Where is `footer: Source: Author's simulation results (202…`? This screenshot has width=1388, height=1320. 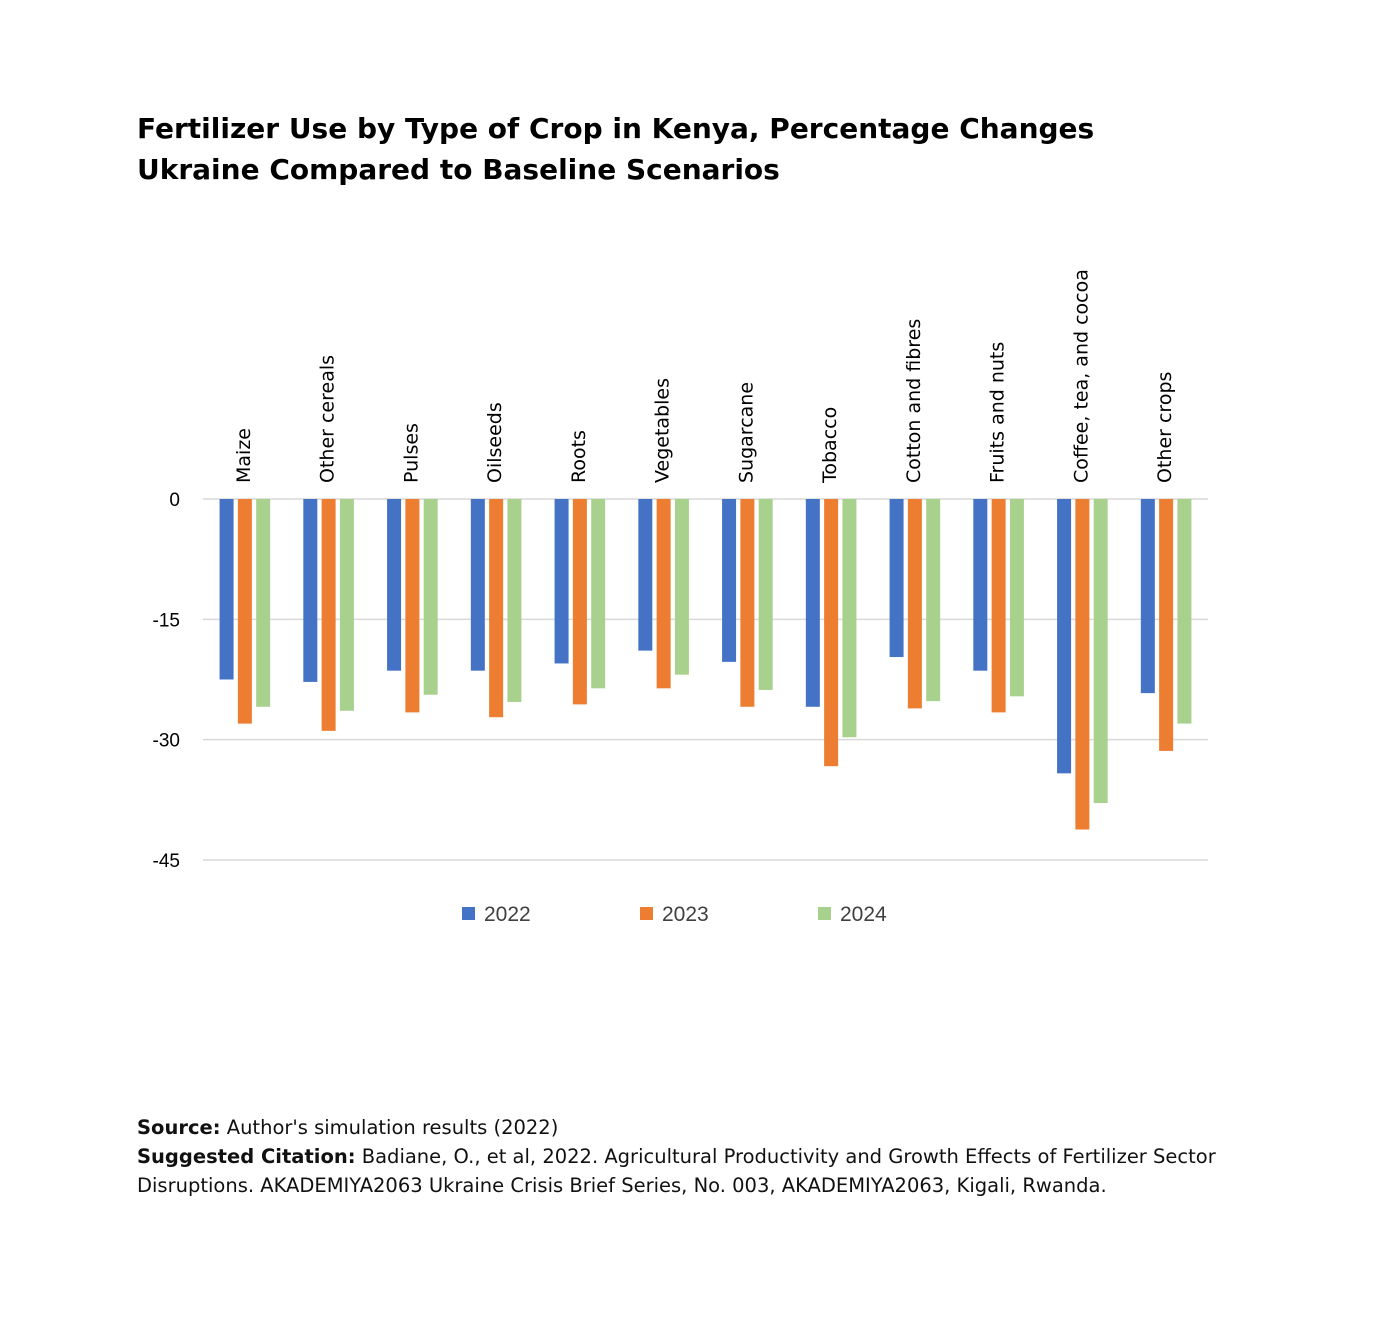 footer: Source: Author's simulation results (202… is located at coordinates (717, 1156).